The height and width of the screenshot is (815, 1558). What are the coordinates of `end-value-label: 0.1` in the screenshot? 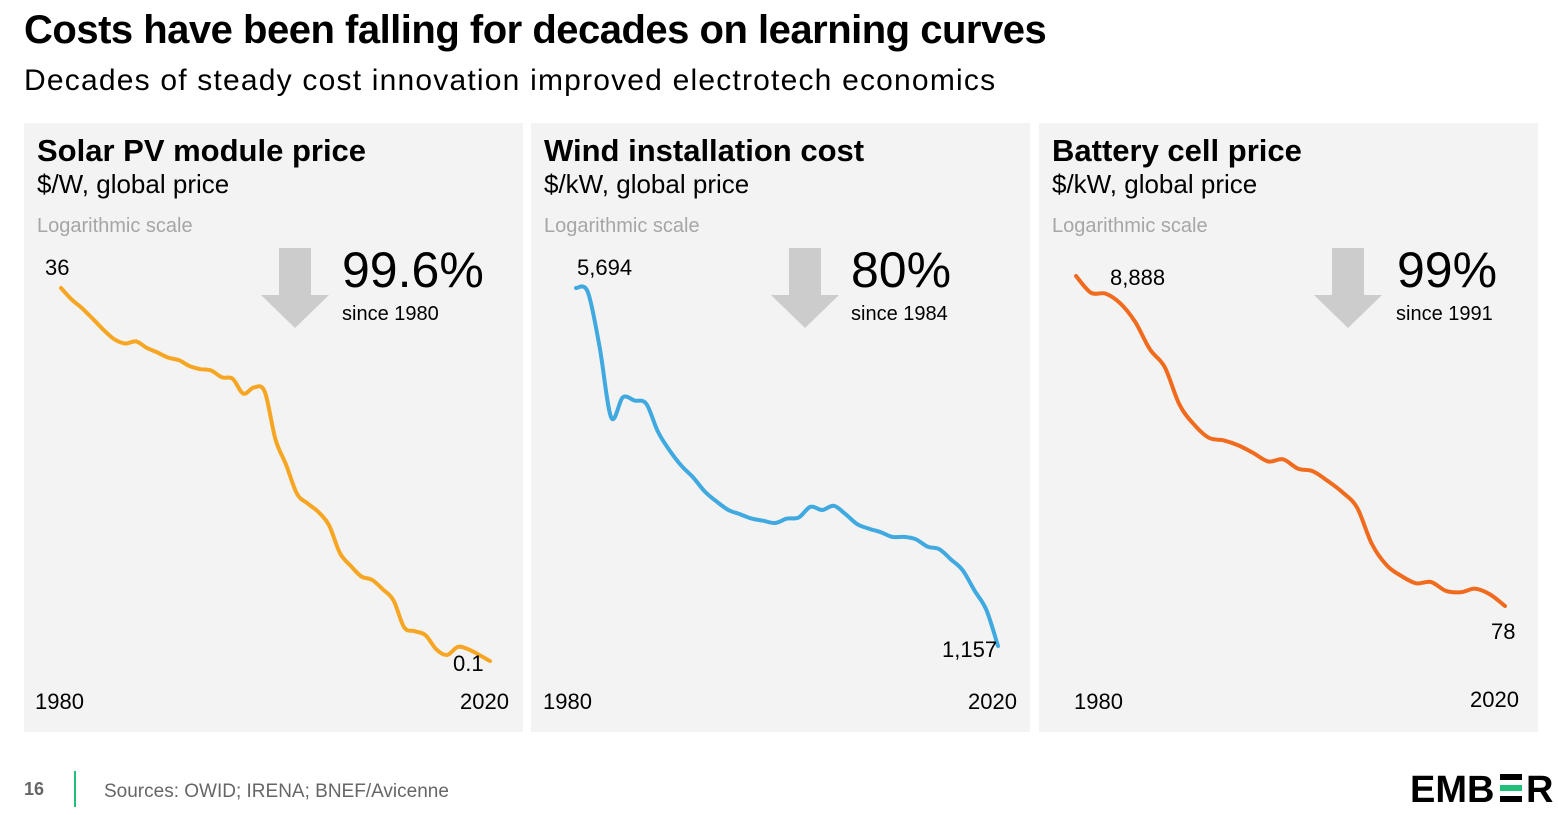 It's located at (468, 663).